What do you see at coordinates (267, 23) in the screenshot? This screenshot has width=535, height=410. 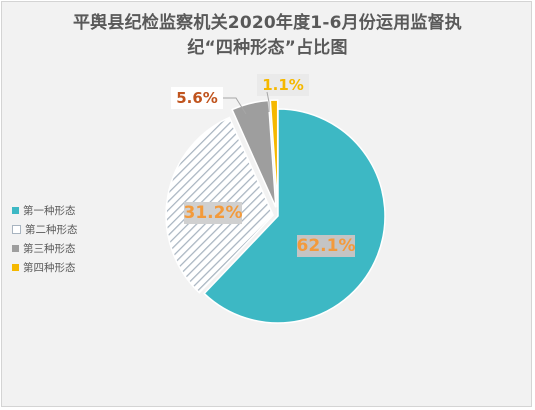 I see `chart-title-line-1: 平舆县纪检监察机关2020年度1-6月份运用监督执` at bounding box center [267, 23].